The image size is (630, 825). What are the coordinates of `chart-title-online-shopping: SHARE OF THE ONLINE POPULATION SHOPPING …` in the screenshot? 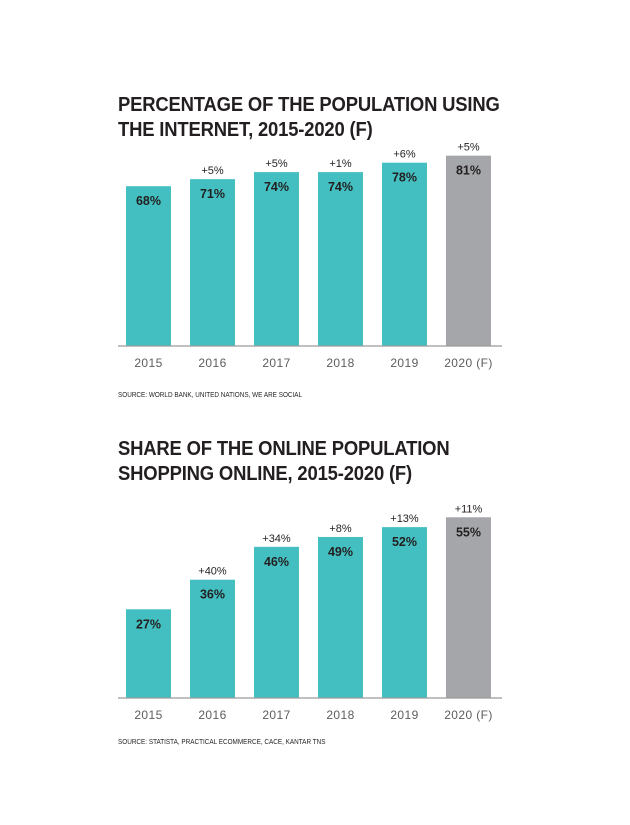 It's located at (284, 461).